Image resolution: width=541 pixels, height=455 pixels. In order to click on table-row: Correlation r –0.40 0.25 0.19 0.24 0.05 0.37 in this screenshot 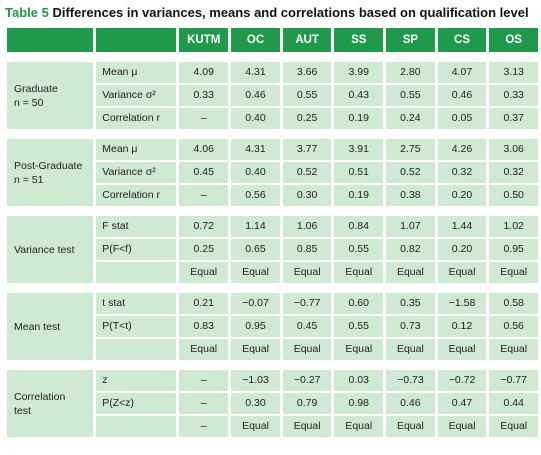, I will do `click(272, 118)`.